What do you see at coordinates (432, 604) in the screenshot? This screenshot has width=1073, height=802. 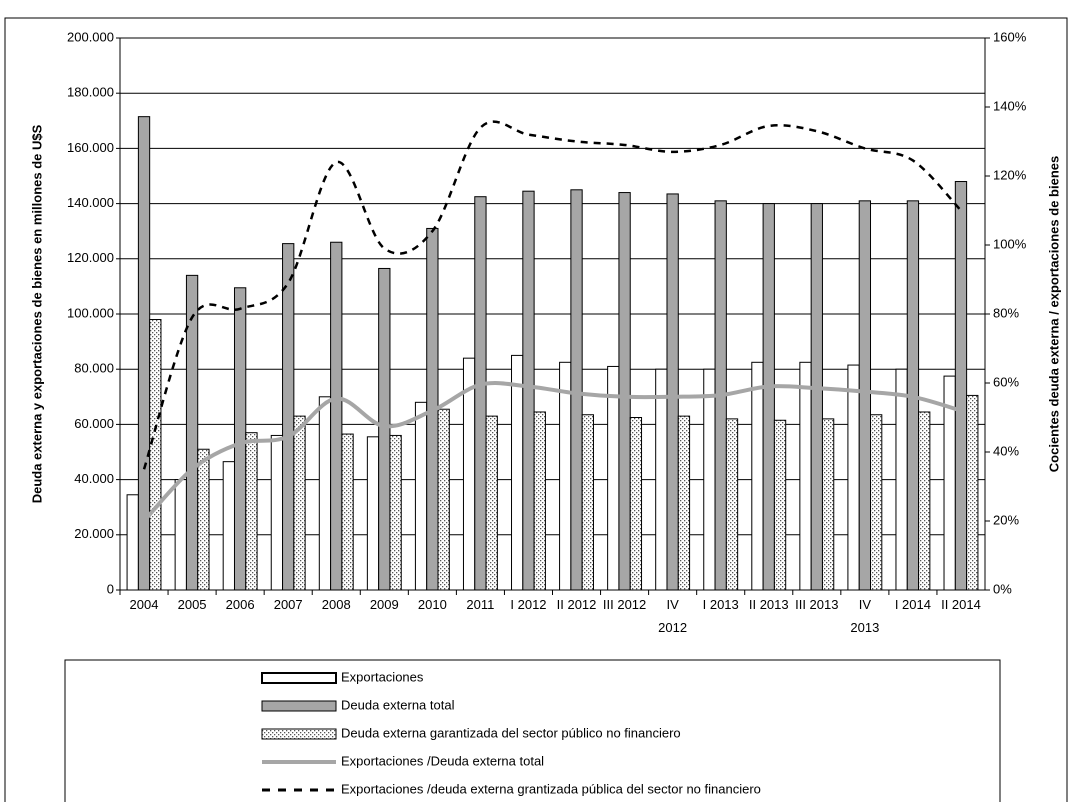 I see `x-tick-label: 2010` at bounding box center [432, 604].